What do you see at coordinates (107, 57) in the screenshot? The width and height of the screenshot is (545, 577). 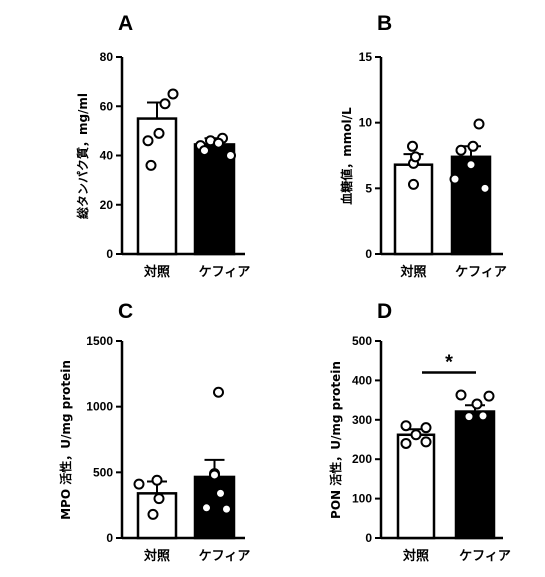 I see `panel-a-tick-label-4: 80` at bounding box center [107, 57].